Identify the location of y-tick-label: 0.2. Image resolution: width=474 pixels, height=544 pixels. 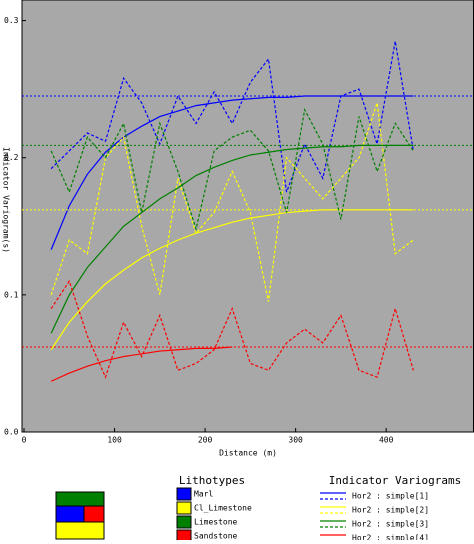
(11, 157).